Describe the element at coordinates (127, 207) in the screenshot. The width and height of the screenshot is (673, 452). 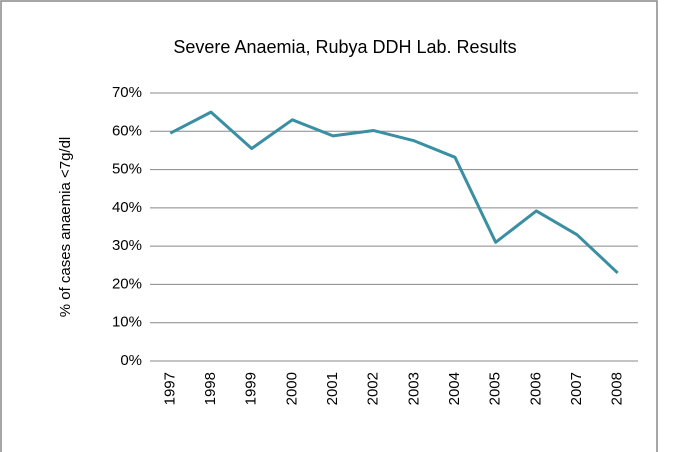
I see `y-tick-label: 40%` at that location.